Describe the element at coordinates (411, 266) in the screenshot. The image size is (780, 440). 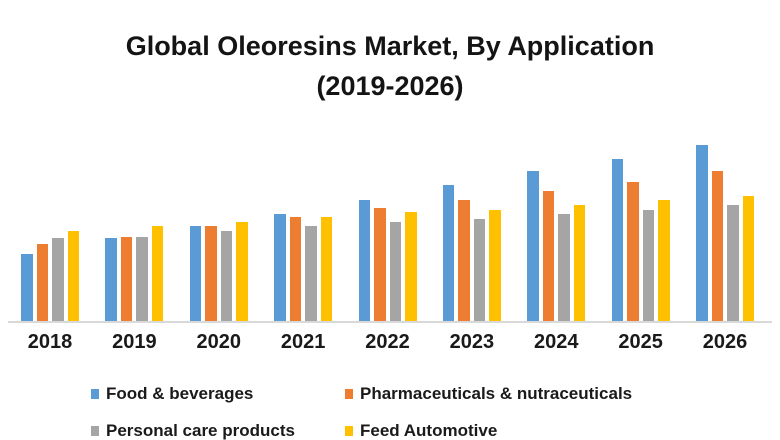
I see `bar-feed-automotive-2022` at that location.